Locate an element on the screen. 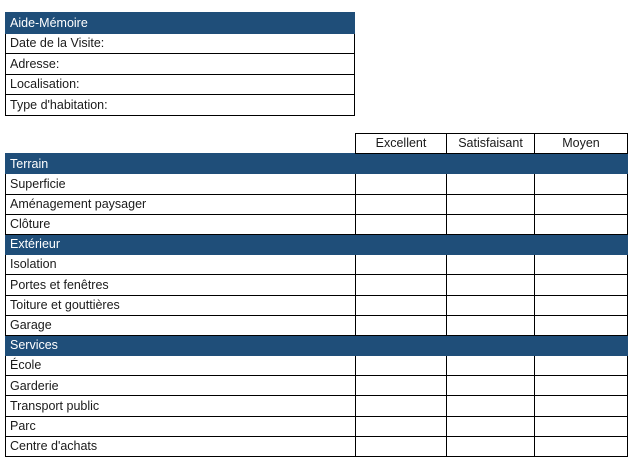 This screenshot has height=465, width=636. info-label-localisation: Localisation: is located at coordinates (180, 84).